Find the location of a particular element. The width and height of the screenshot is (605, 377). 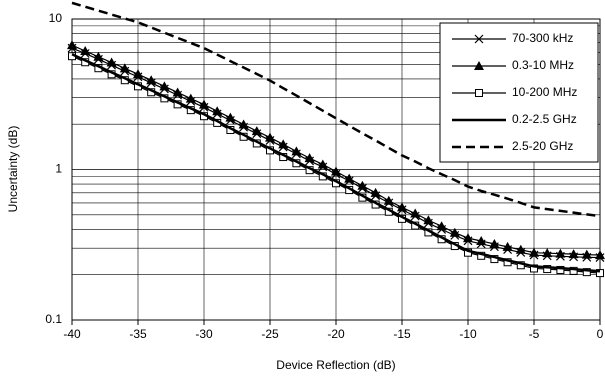

x-tick-label: -5 is located at coordinates (534, 334).